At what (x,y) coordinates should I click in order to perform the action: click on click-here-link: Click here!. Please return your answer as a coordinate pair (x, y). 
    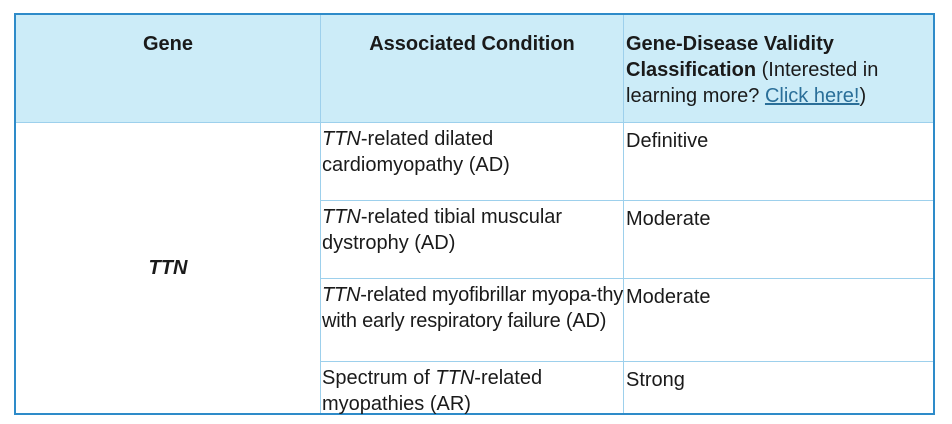
    Looking at the image, I should click on (812, 96).